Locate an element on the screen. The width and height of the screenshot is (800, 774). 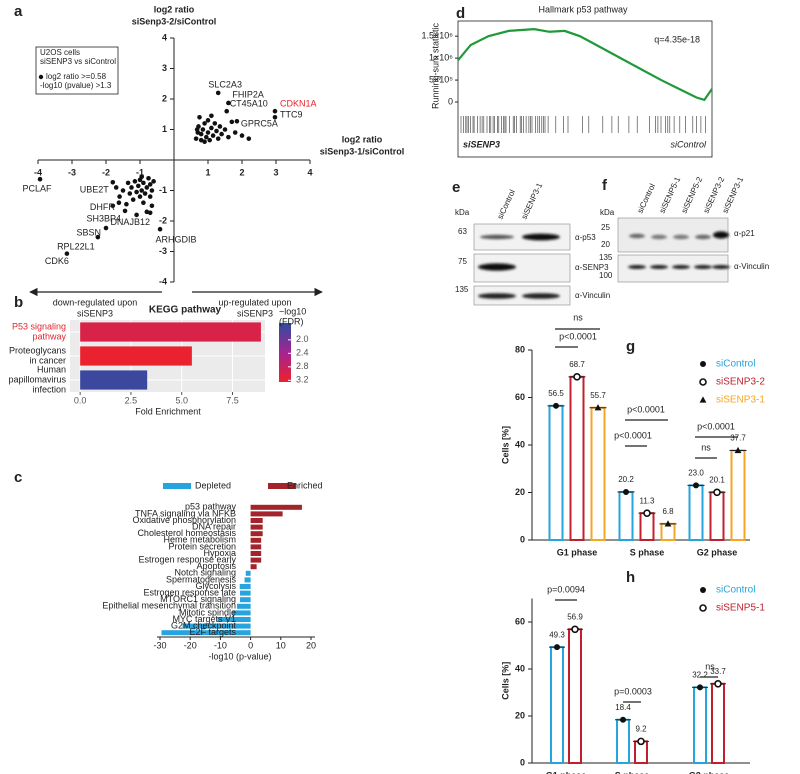
category-label: Estrogen response early is located at coordinates (187, 559).